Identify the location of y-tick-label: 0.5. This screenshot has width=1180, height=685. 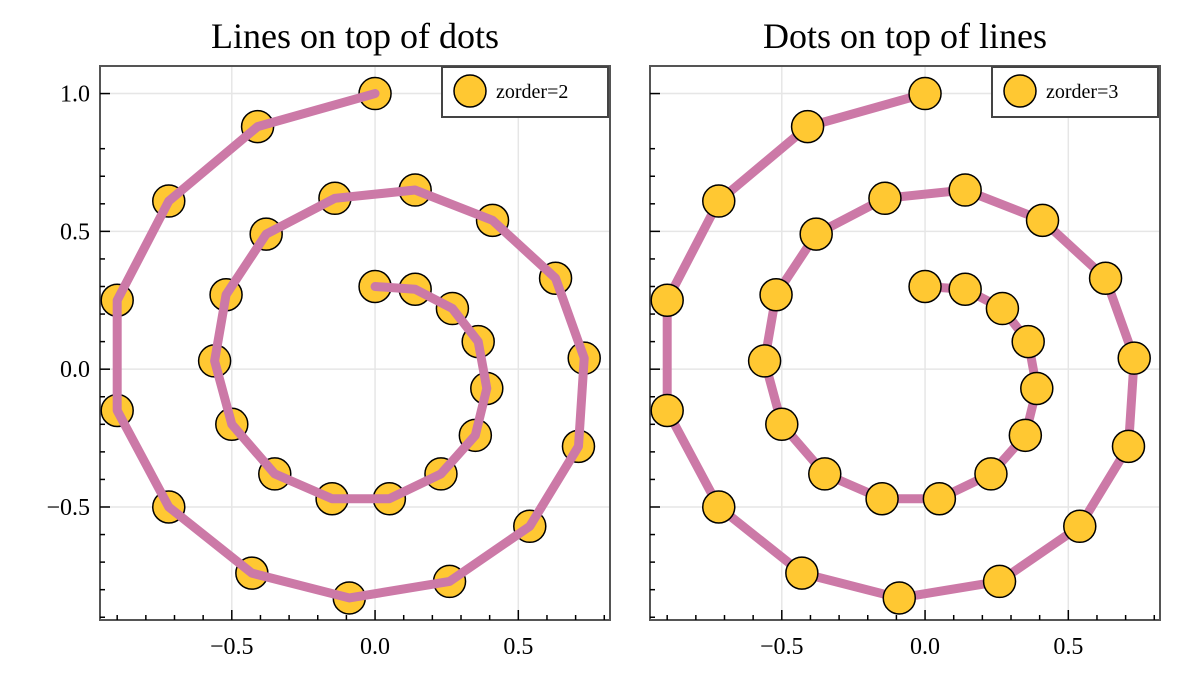
(75, 232).